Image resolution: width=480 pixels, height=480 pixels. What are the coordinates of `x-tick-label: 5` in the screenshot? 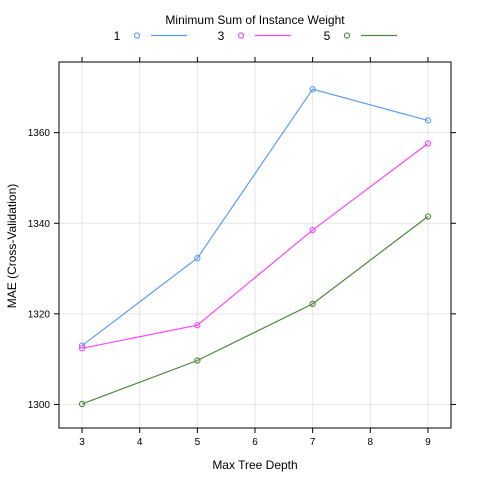 It's located at (198, 442).